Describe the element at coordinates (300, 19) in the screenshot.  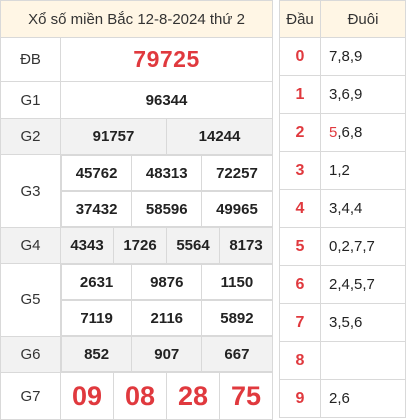
I see `header-dau: Đầu` at that location.